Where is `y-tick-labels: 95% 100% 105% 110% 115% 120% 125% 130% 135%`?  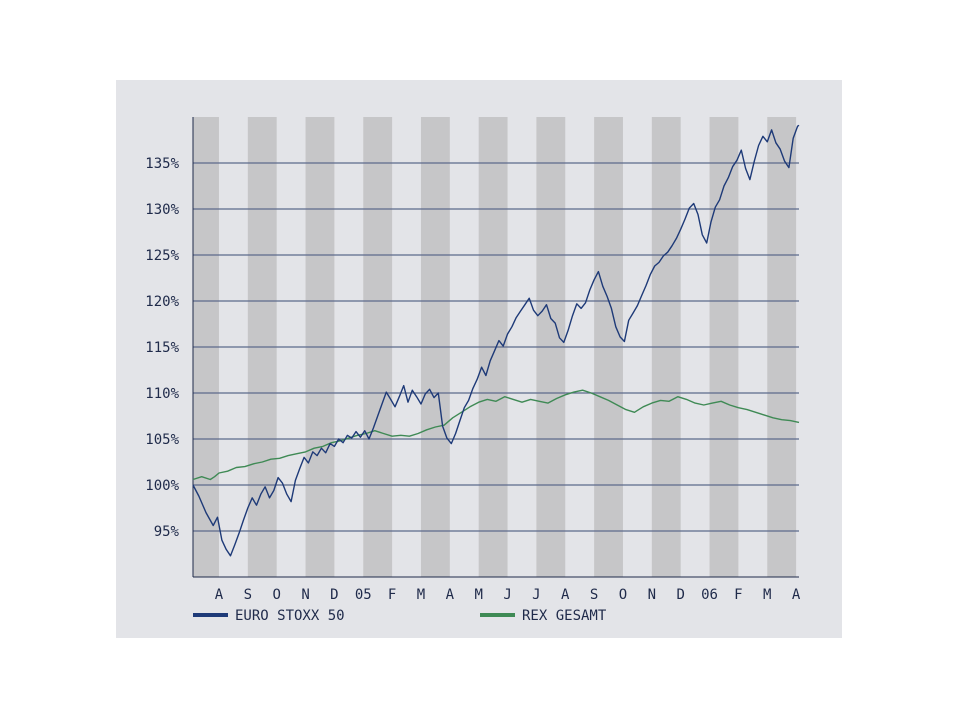
y-tick-labels: 95% 100% 105% 110% 115% 120% 125% 130% 135% is located at coordinates (162, 348).